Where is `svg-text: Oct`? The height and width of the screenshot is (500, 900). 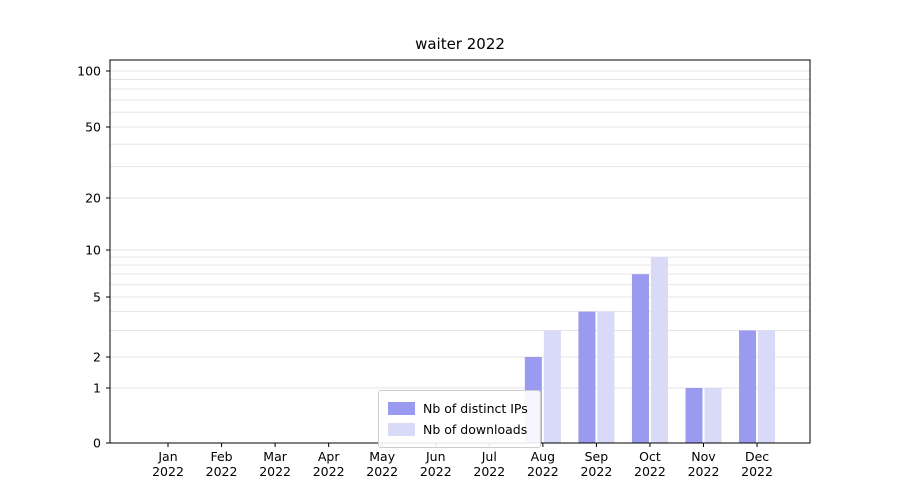 svg-text: Oct is located at coordinates (650, 456).